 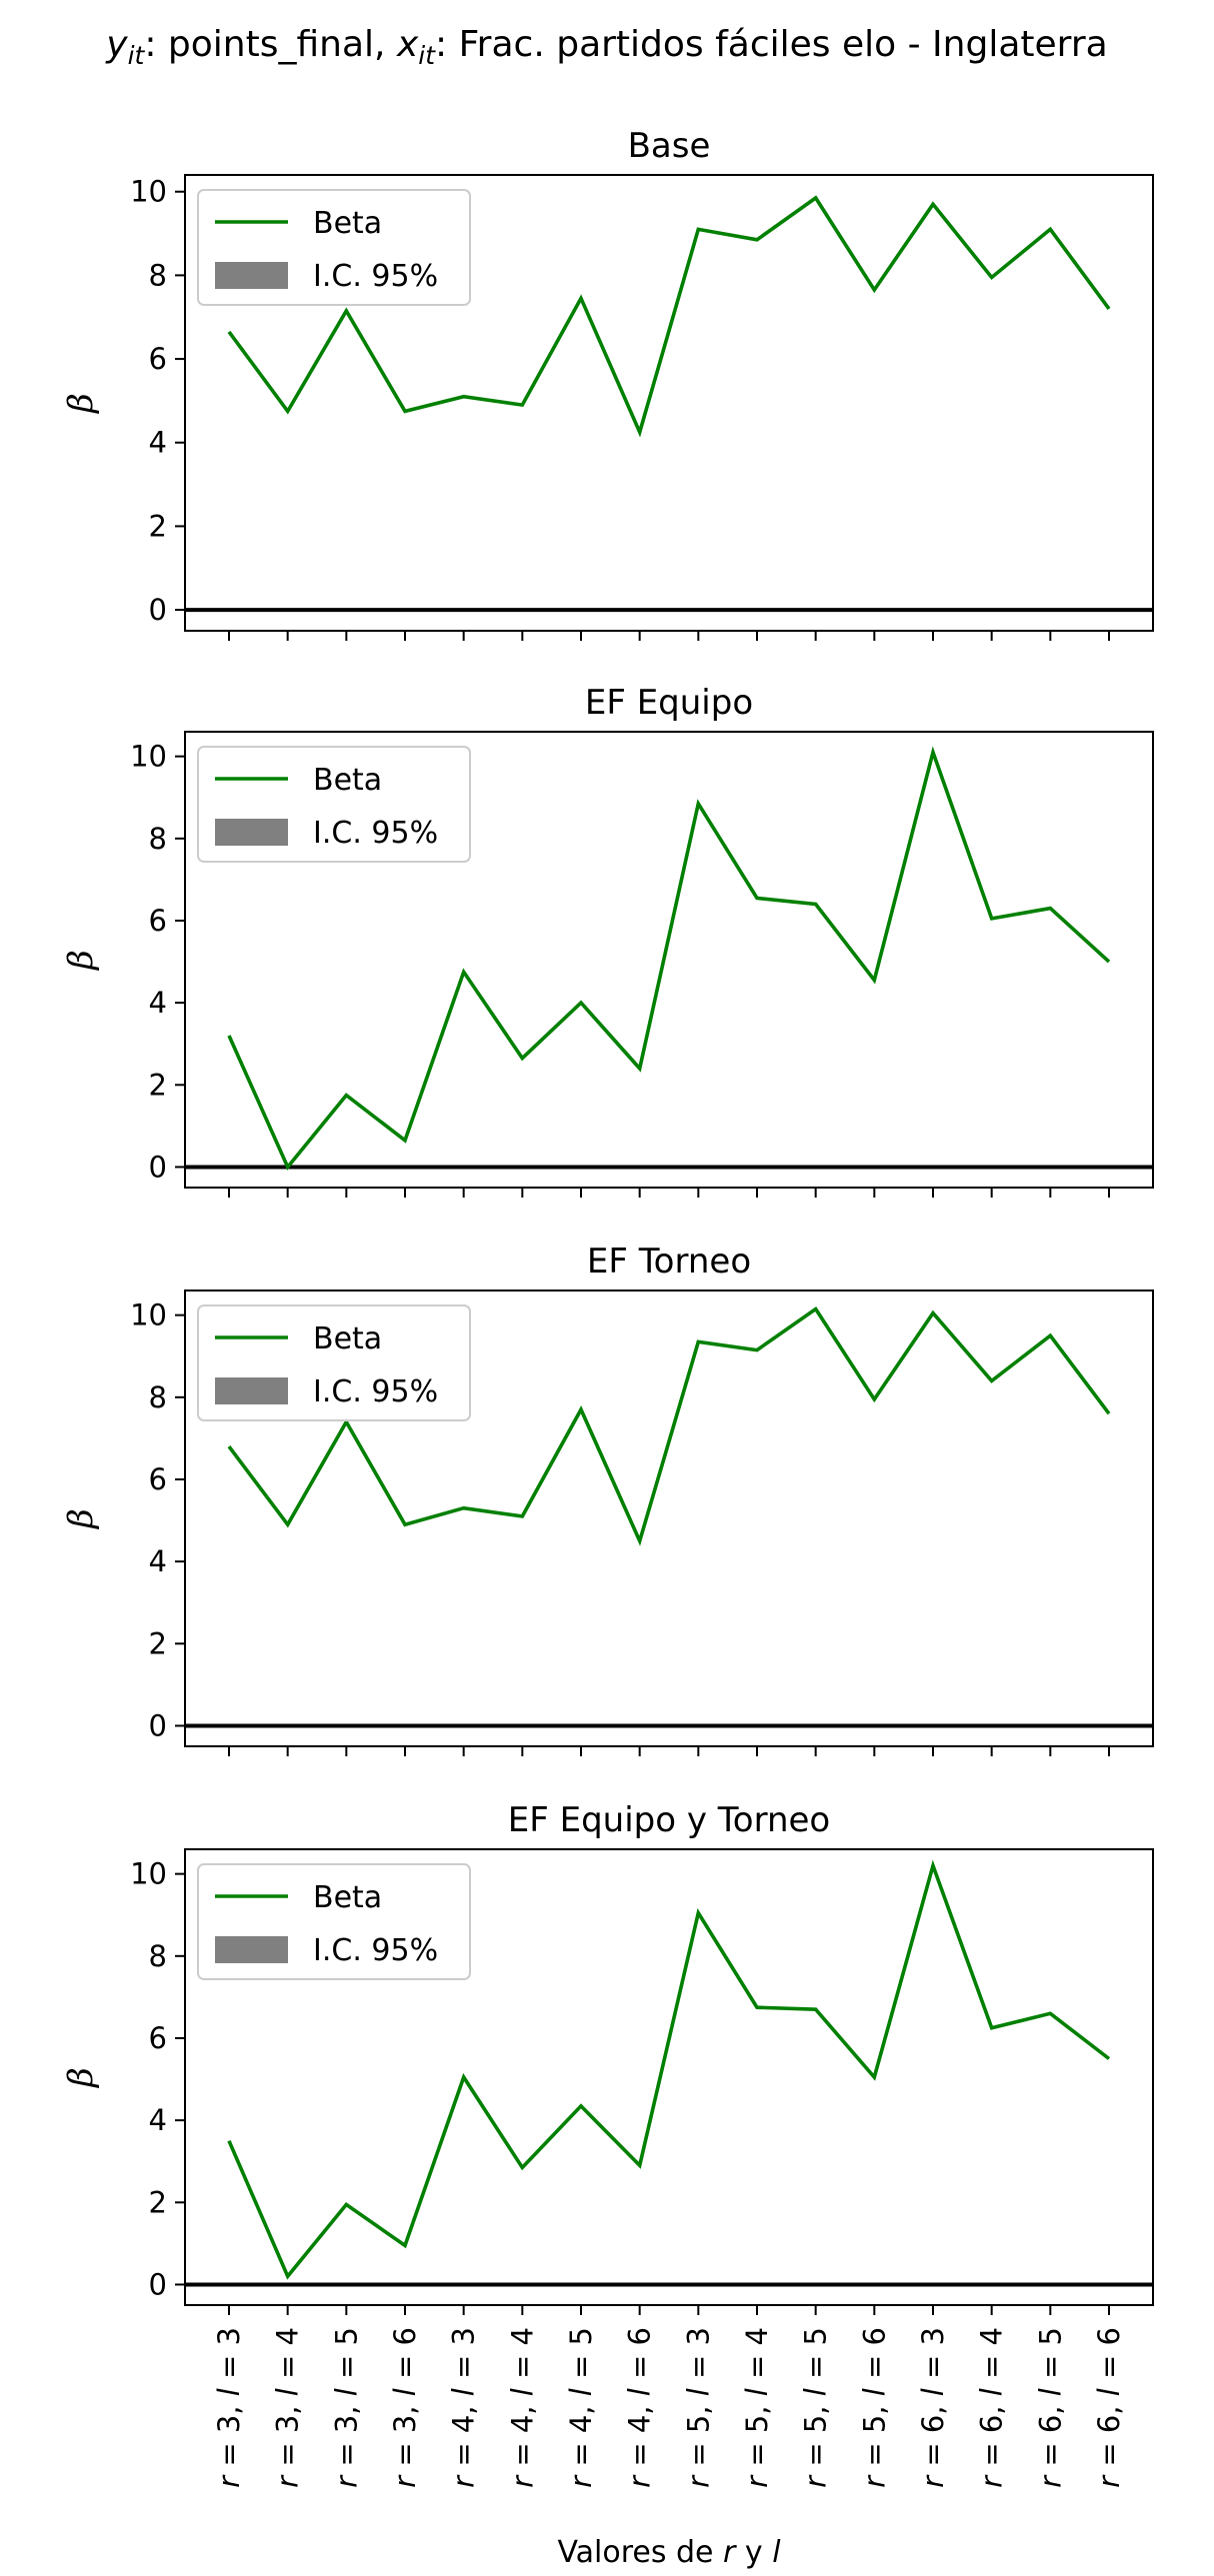 I want to click on x-tick-label: r = 6, l = 6, so click(x=1109, y=2408).